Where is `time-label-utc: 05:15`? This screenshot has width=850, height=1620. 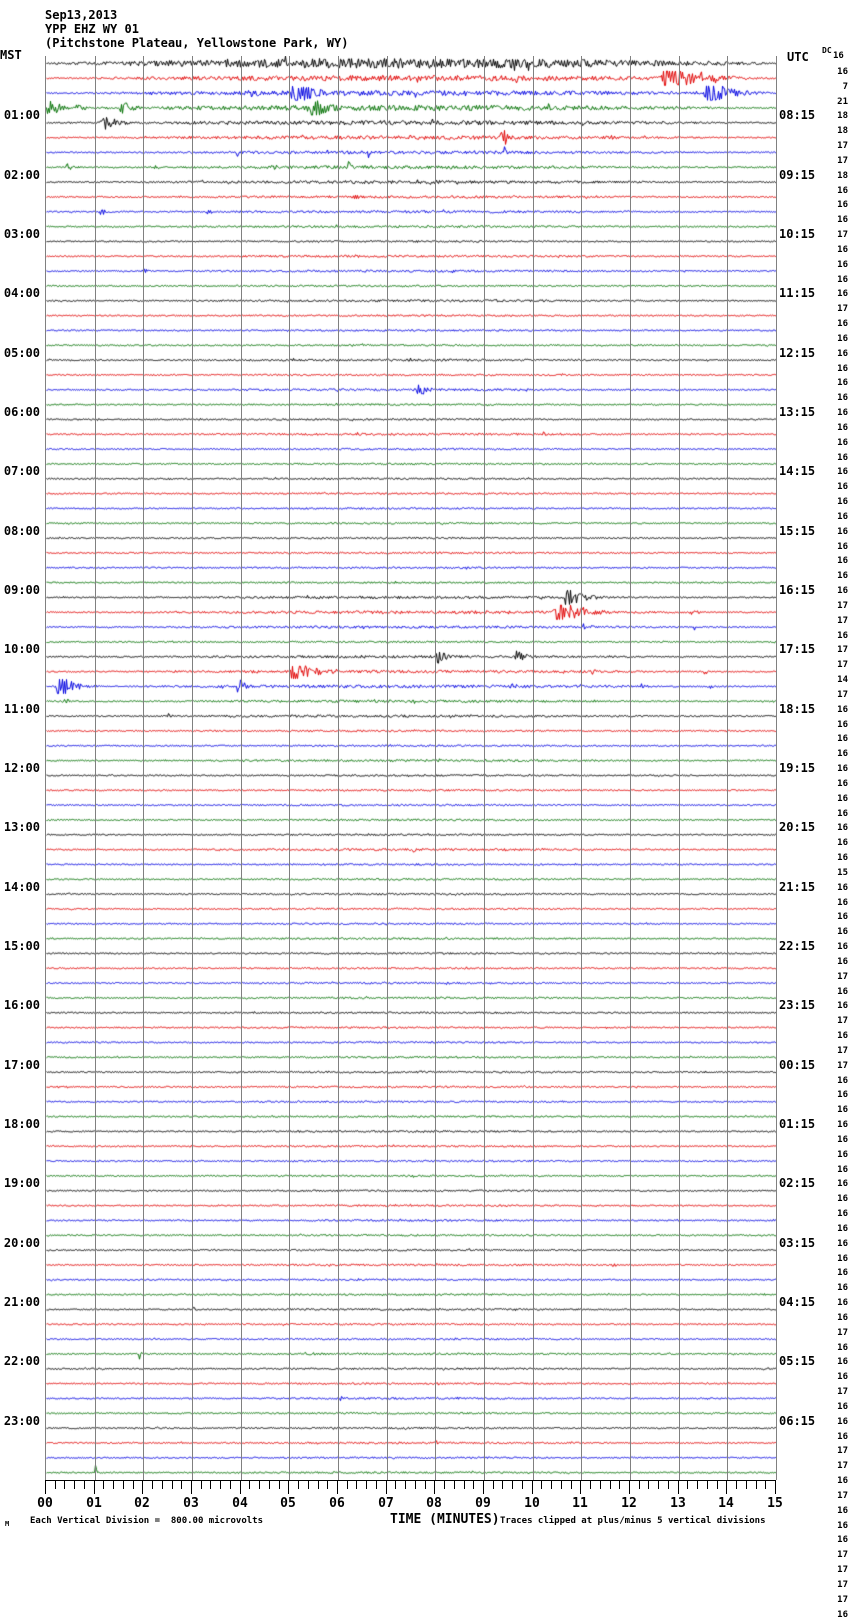 time-label-utc: 05:15 is located at coordinates (797, 1361).